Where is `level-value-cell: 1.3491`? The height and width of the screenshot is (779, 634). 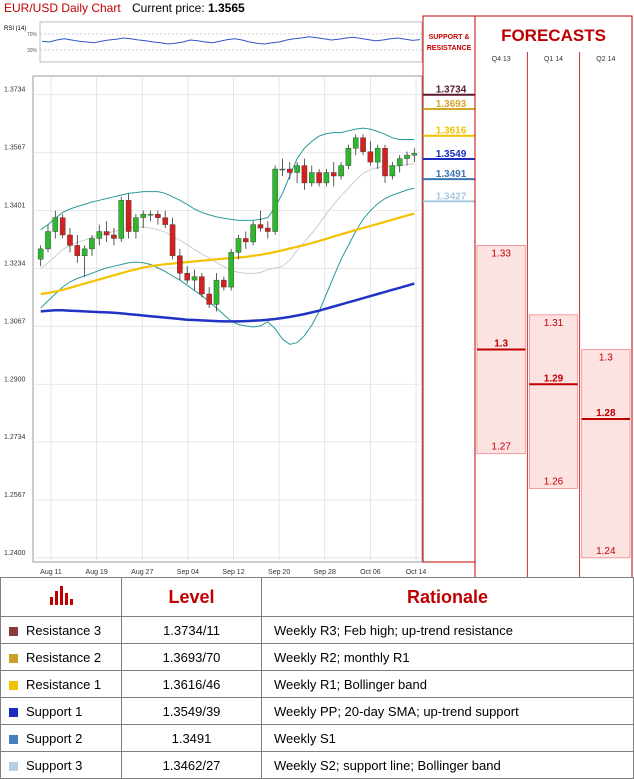 level-value-cell: 1.3491 is located at coordinates (191, 738).